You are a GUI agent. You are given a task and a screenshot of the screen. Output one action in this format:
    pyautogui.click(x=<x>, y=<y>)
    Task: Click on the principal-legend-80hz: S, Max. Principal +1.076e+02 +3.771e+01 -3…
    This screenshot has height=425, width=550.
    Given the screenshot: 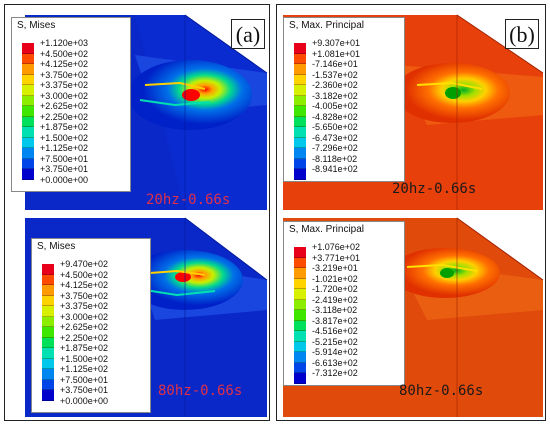 What is the action you would take?
    pyautogui.click(x=344, y=303)
    